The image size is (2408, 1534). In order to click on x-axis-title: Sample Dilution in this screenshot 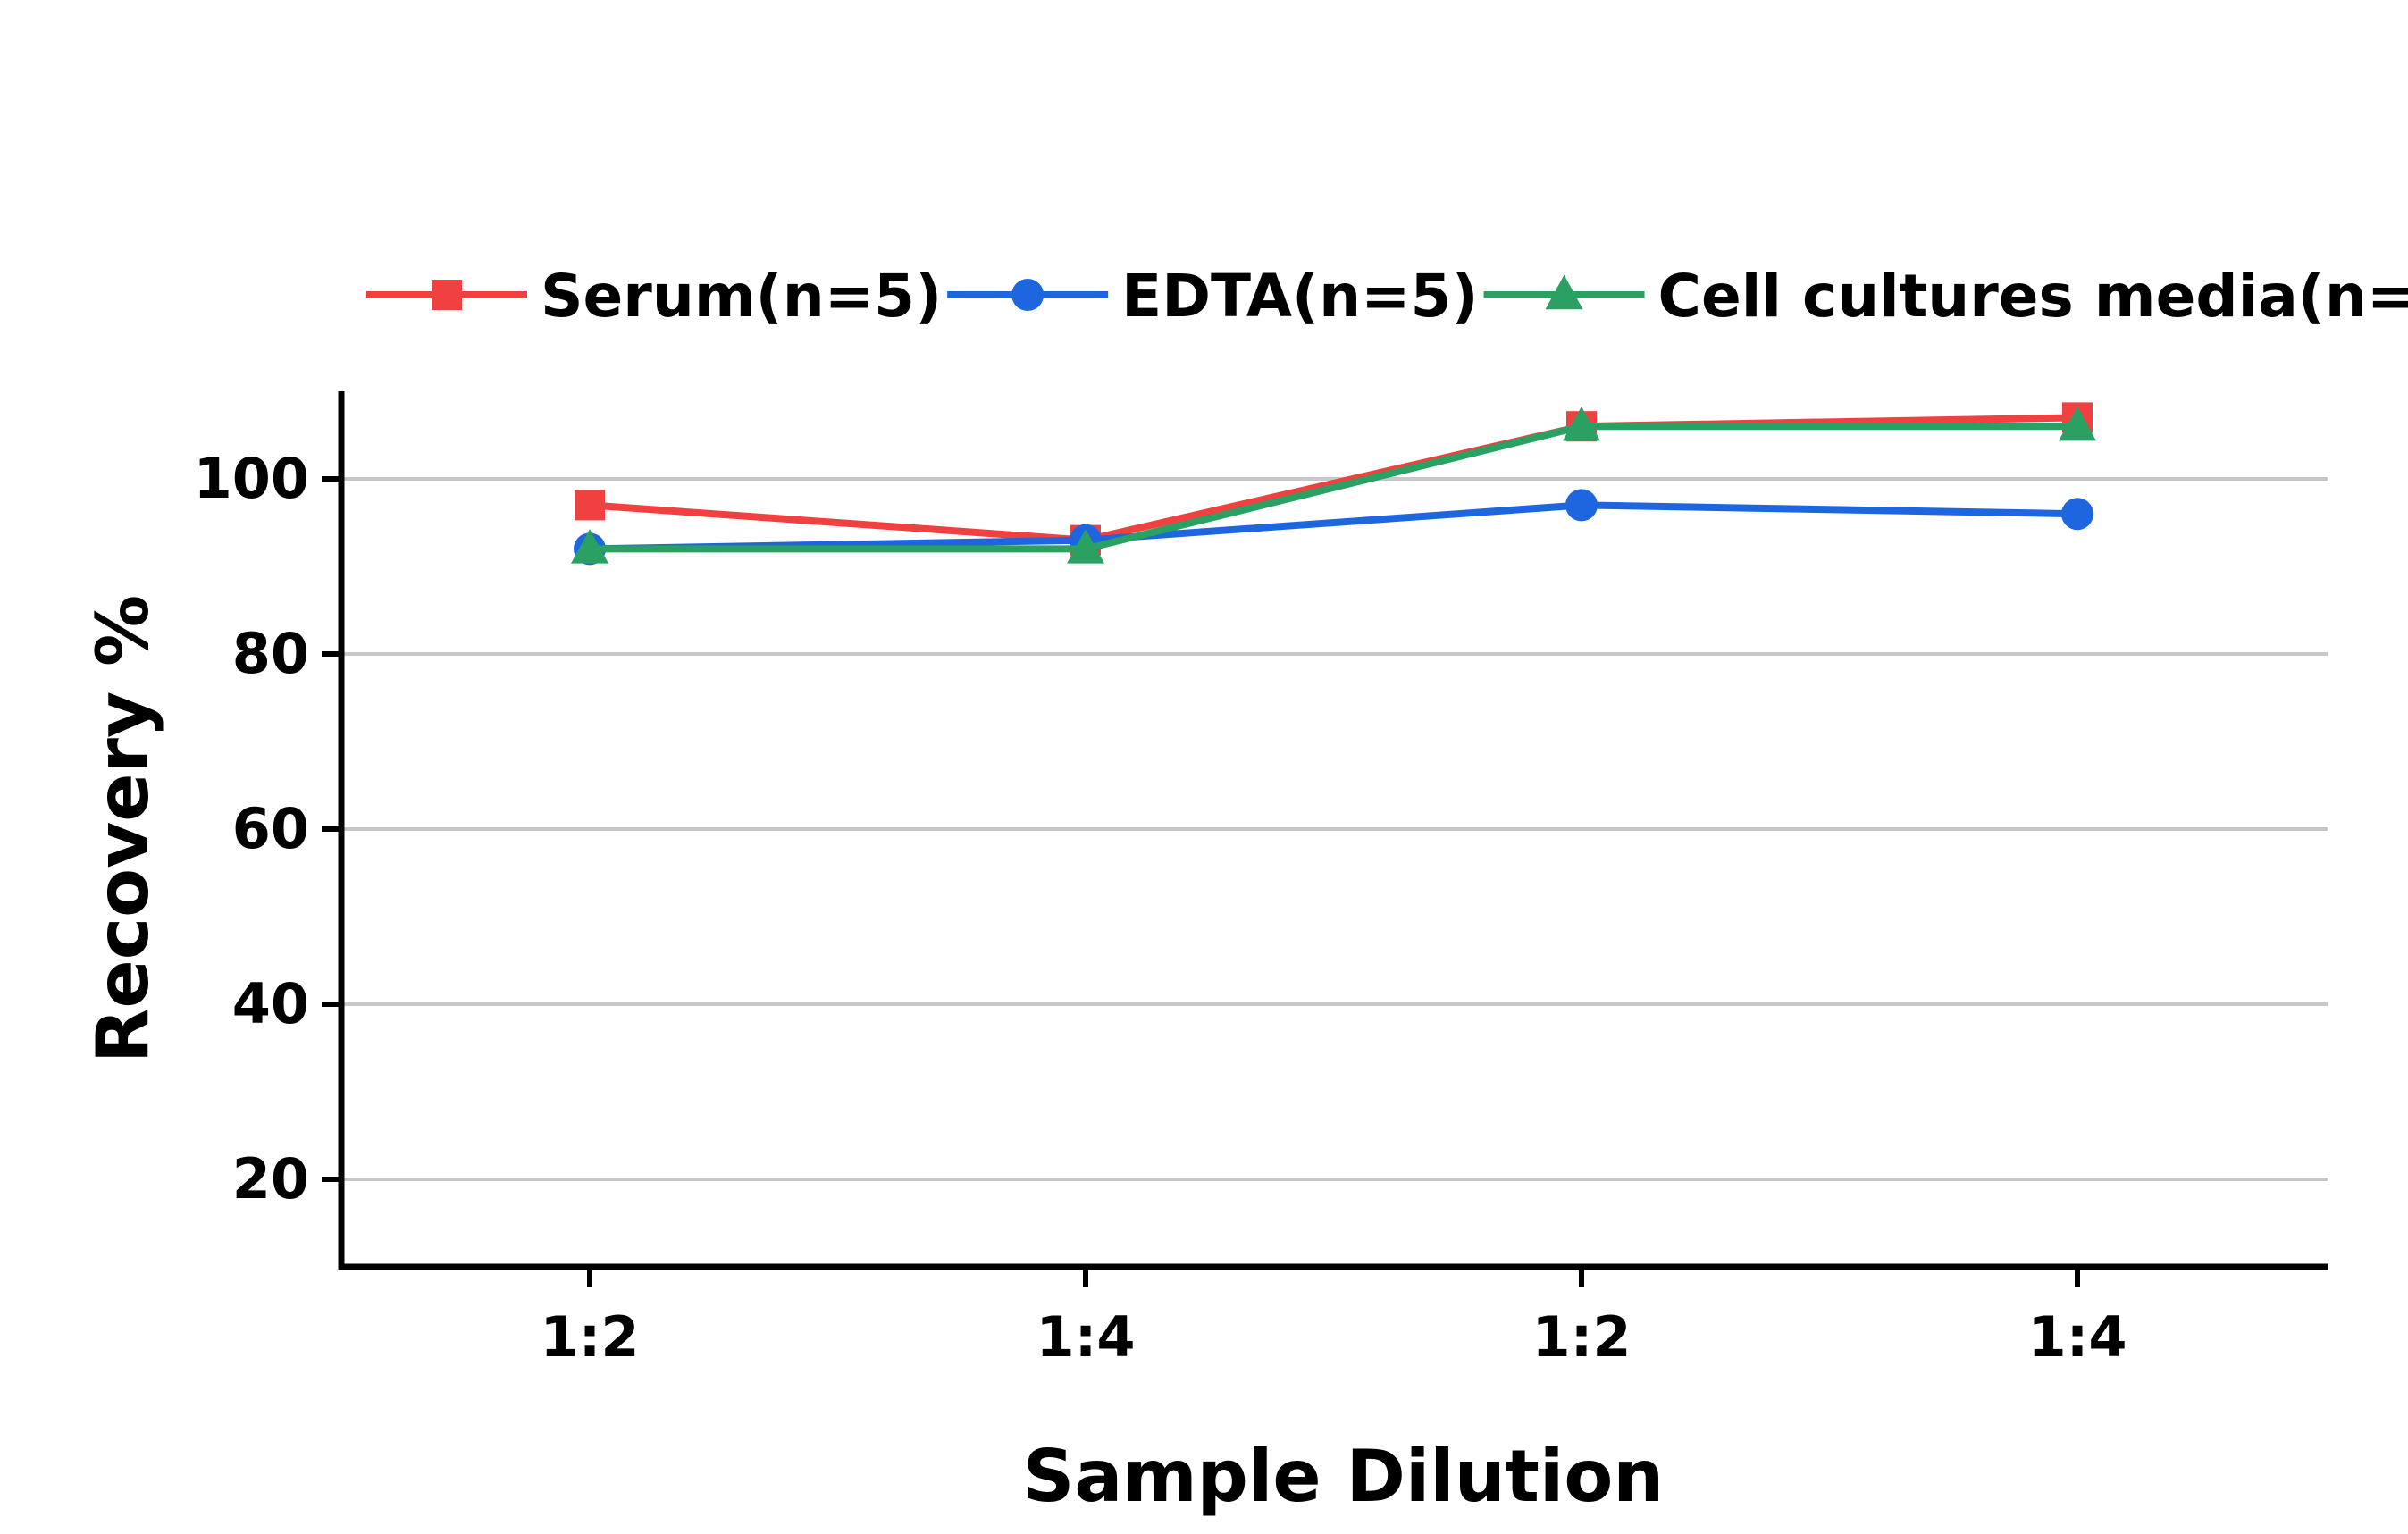, I will do `click(1344, 1476)`.